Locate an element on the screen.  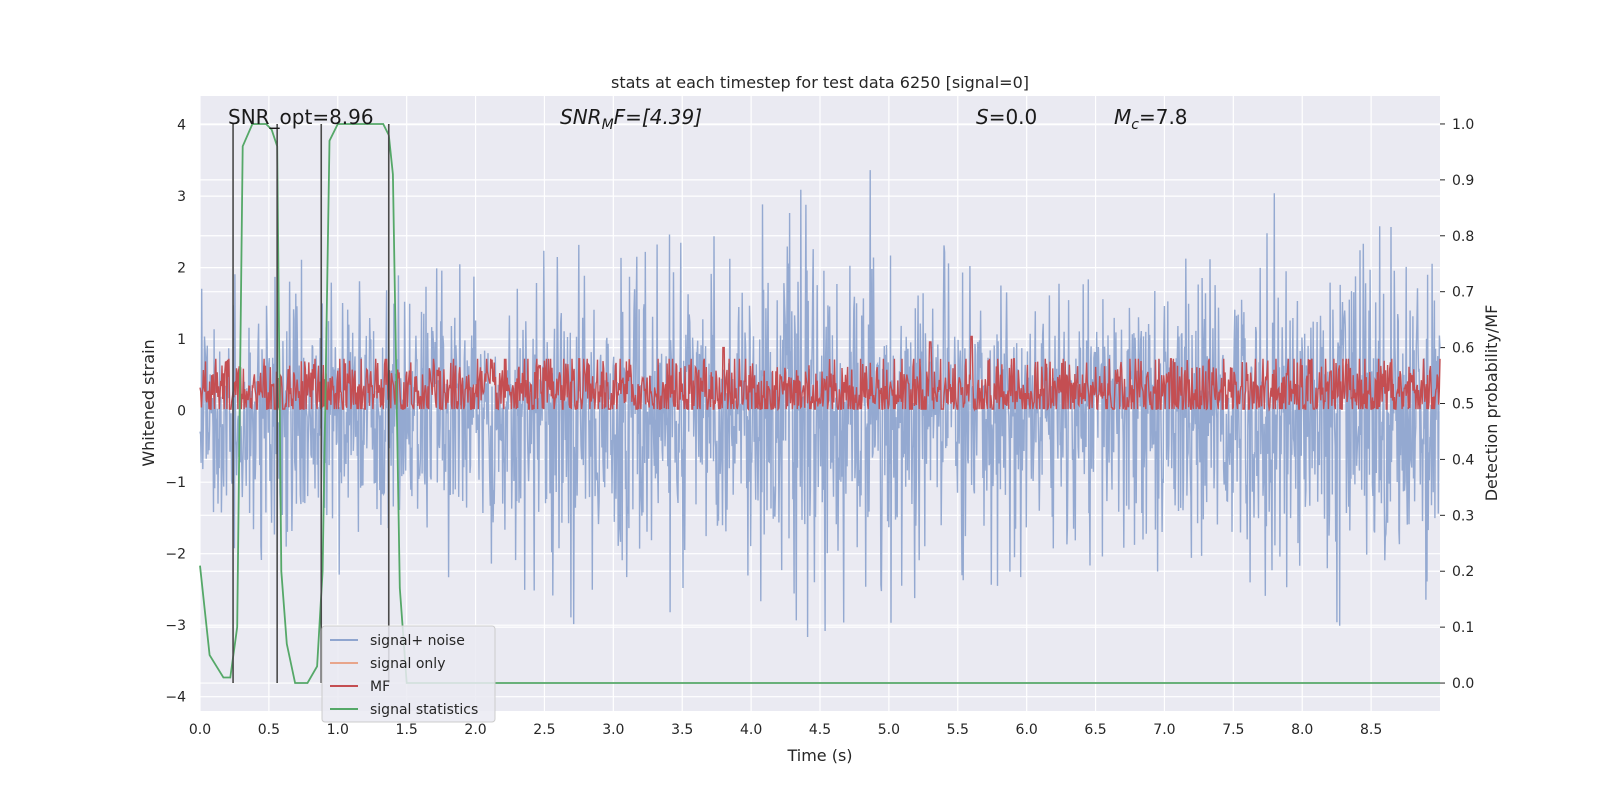
y-right-tick-label: 0.1 is located at coordinates (1463, 628).